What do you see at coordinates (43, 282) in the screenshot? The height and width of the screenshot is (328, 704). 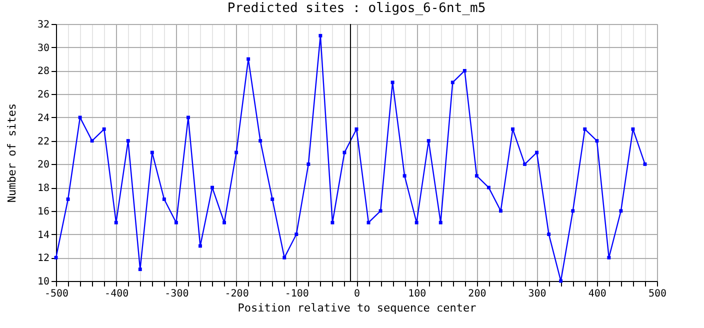 I see `y-tick-label: 10` at bounding box center [43, 282].